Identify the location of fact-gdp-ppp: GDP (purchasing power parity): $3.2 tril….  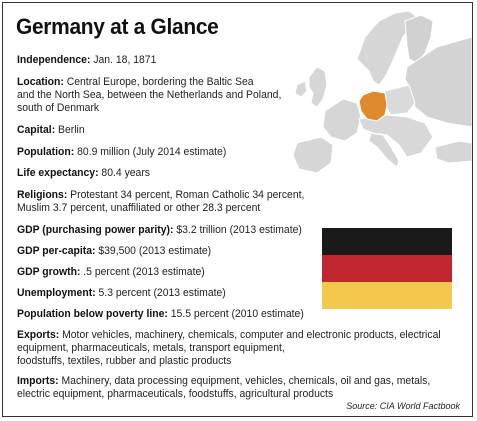
(159, 230).